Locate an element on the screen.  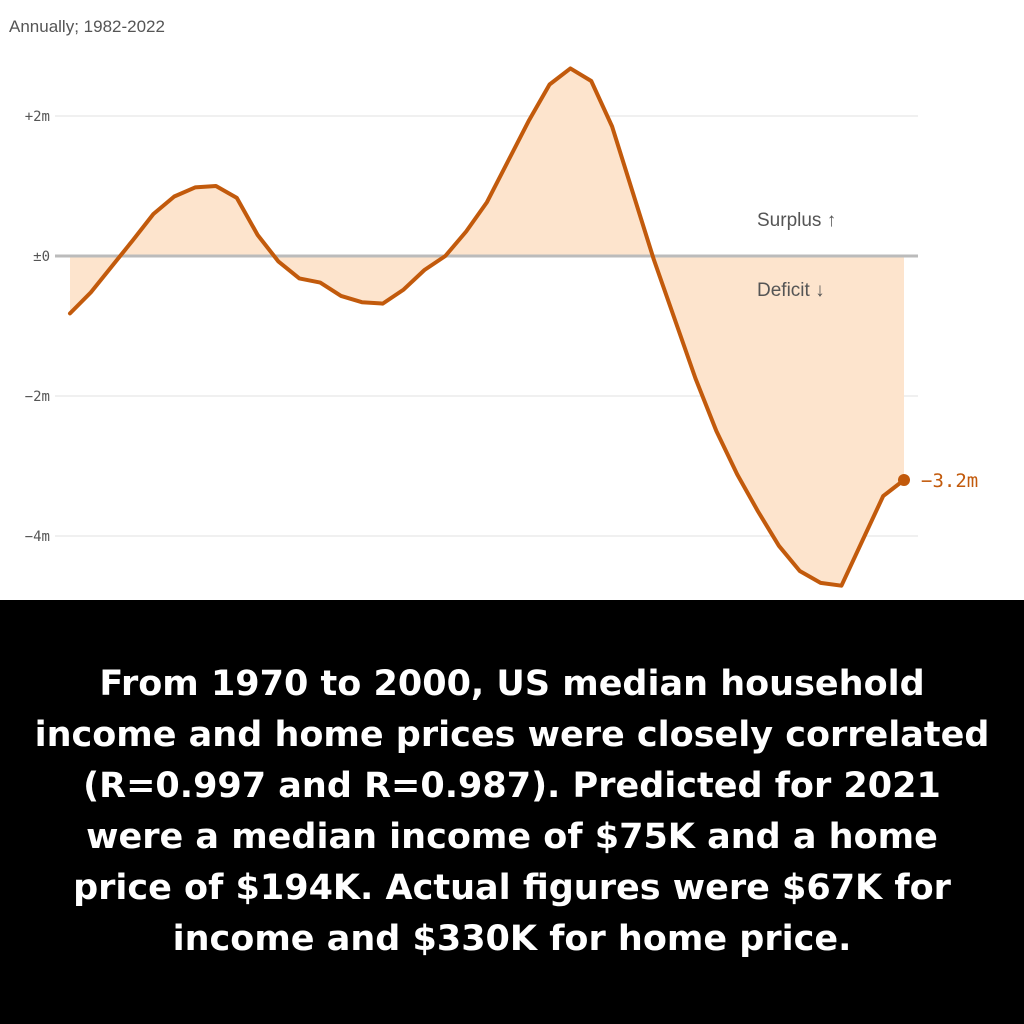
end-value-label: −3.2m is located at coordinates (949, 481).